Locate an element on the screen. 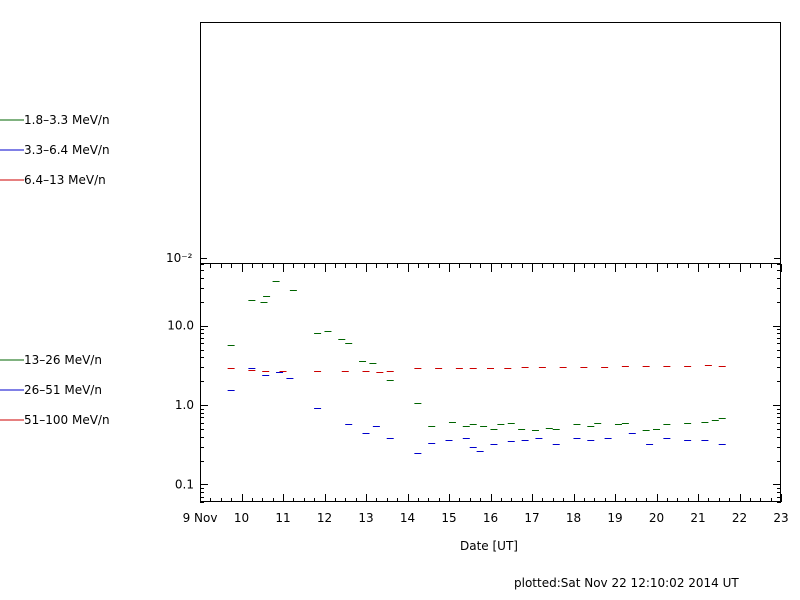 The width and height of the screenshot is (800, 600). x-tick-label: 20 is located at coordinates (656, 518).